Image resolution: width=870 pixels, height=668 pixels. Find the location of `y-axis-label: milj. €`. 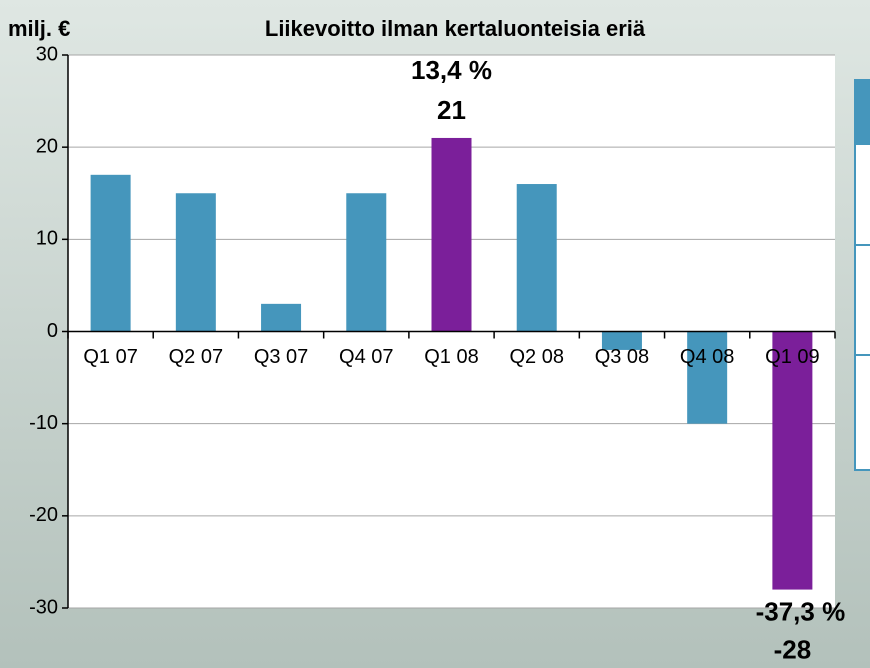

y-axis-label: milj. € is located at coordinates (39, 28).